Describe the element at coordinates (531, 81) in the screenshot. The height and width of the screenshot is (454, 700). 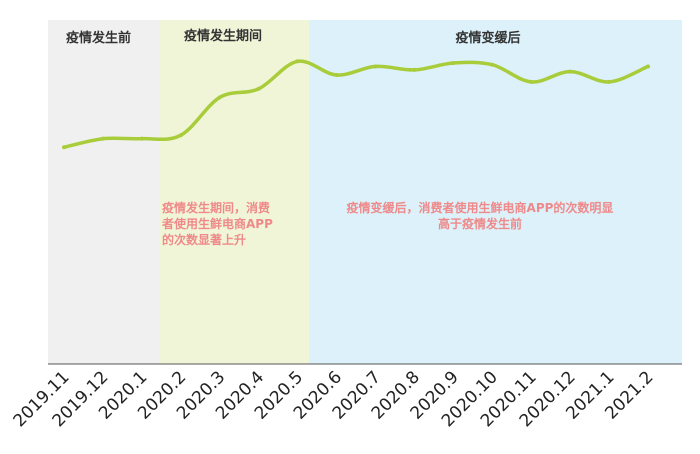
I see `data-point-2020.11` at that location.